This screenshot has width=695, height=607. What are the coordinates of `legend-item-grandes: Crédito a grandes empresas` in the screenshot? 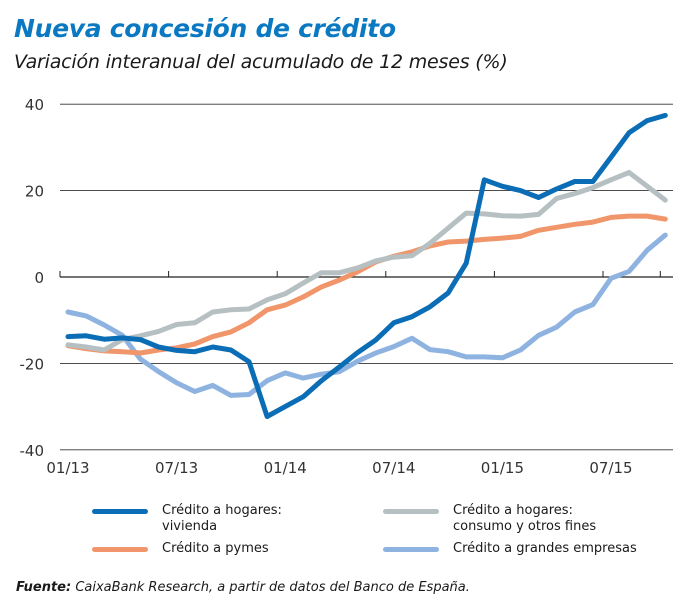 It's located at (518, 549).